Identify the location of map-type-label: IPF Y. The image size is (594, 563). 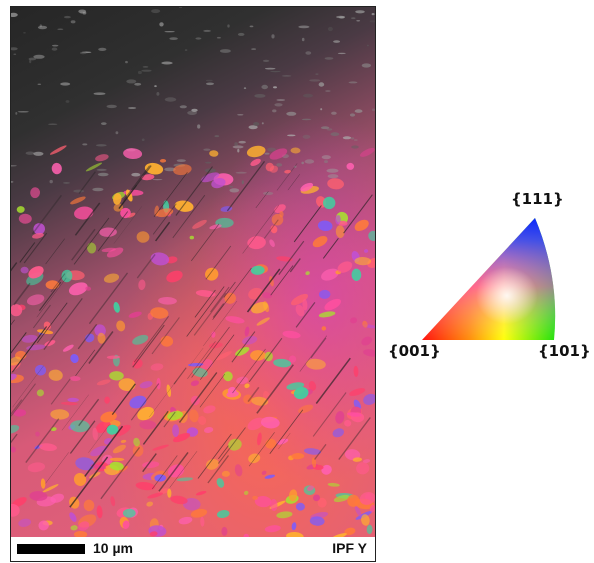
(349, 548).